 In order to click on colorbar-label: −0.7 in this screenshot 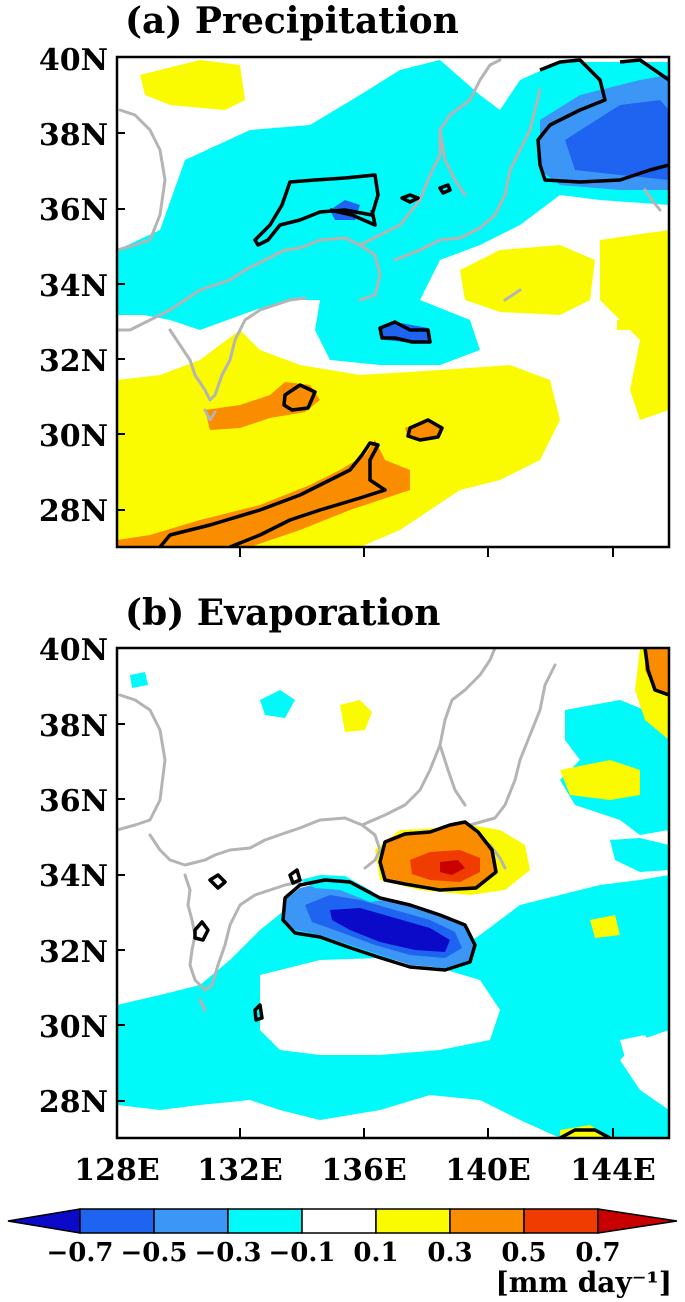, I will do `click(79, 1253)`.